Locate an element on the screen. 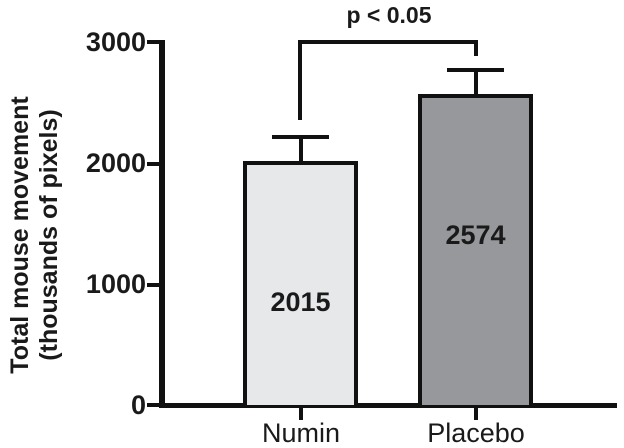 The height and width of the screenshot is (448, 624). error-bar-cap-numin is located at coordinates (300, 137).